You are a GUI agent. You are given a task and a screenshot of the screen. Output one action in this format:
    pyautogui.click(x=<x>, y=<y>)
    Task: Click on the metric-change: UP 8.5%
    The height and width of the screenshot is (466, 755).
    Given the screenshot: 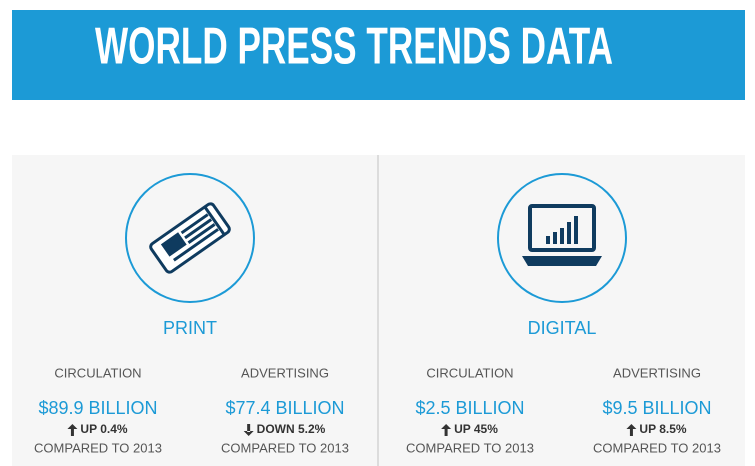 What is the action you would take?
    pyautogui.click(x=662, y=429)
    